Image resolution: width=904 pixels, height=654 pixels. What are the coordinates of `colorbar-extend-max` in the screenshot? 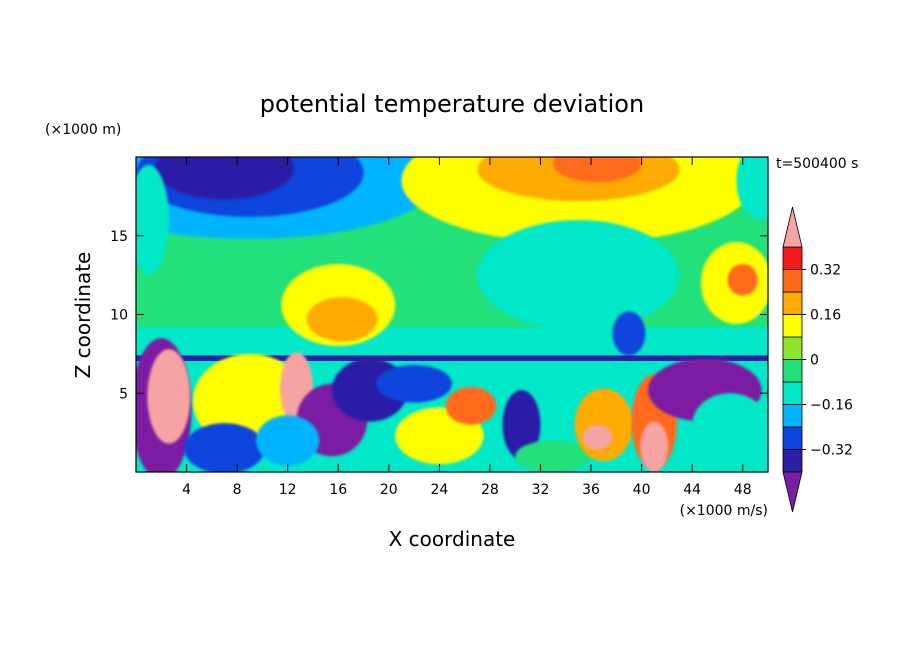 It's located at (792, 227).